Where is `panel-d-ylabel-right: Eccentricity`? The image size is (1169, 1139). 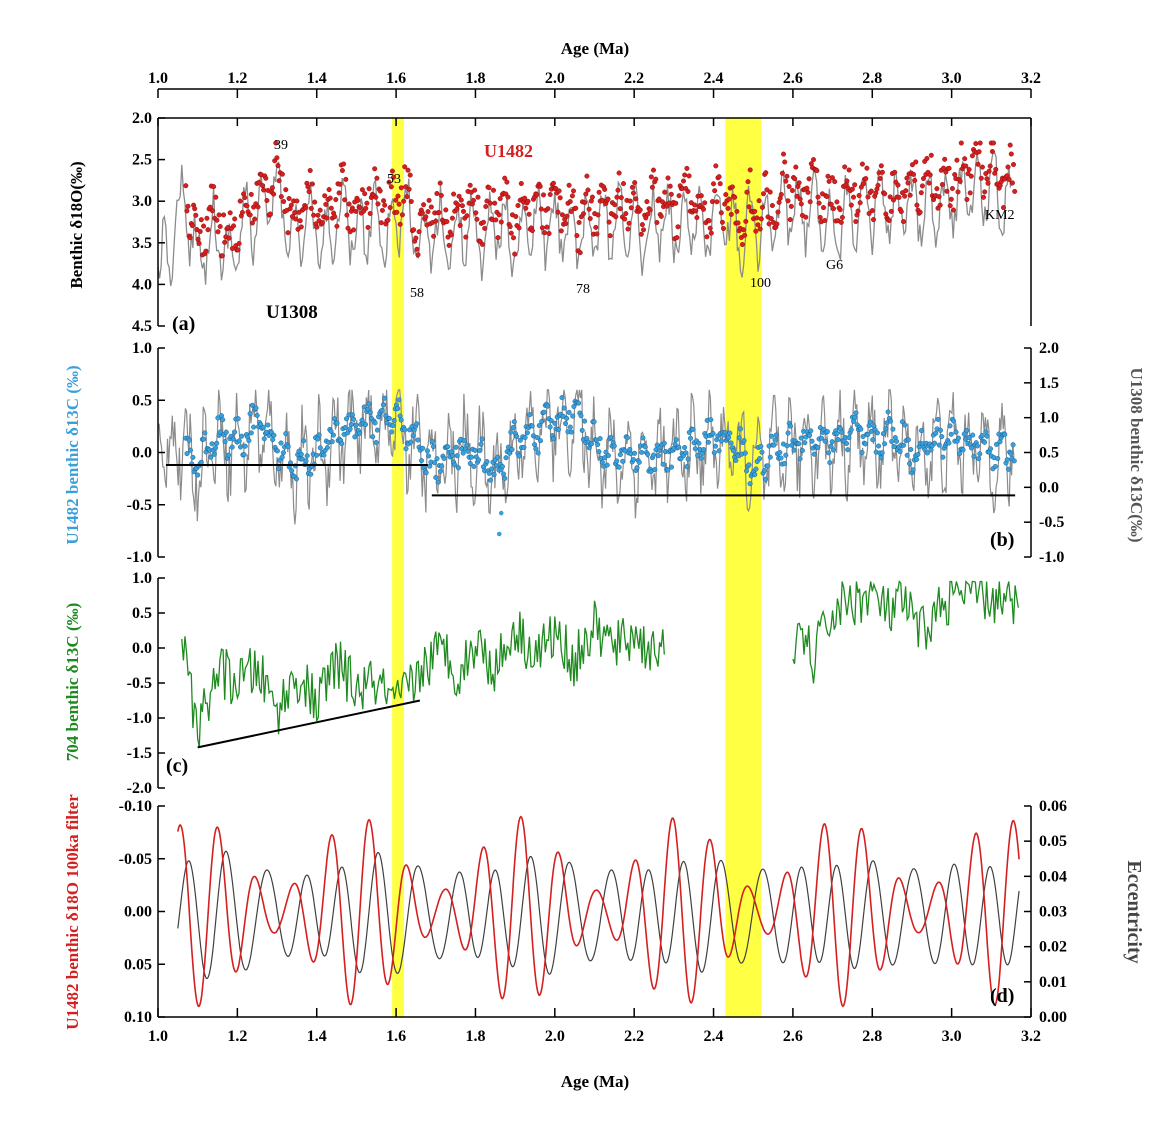
panel-d-ylabel-right: Eccentricity is located at coordinates (1134, 911).